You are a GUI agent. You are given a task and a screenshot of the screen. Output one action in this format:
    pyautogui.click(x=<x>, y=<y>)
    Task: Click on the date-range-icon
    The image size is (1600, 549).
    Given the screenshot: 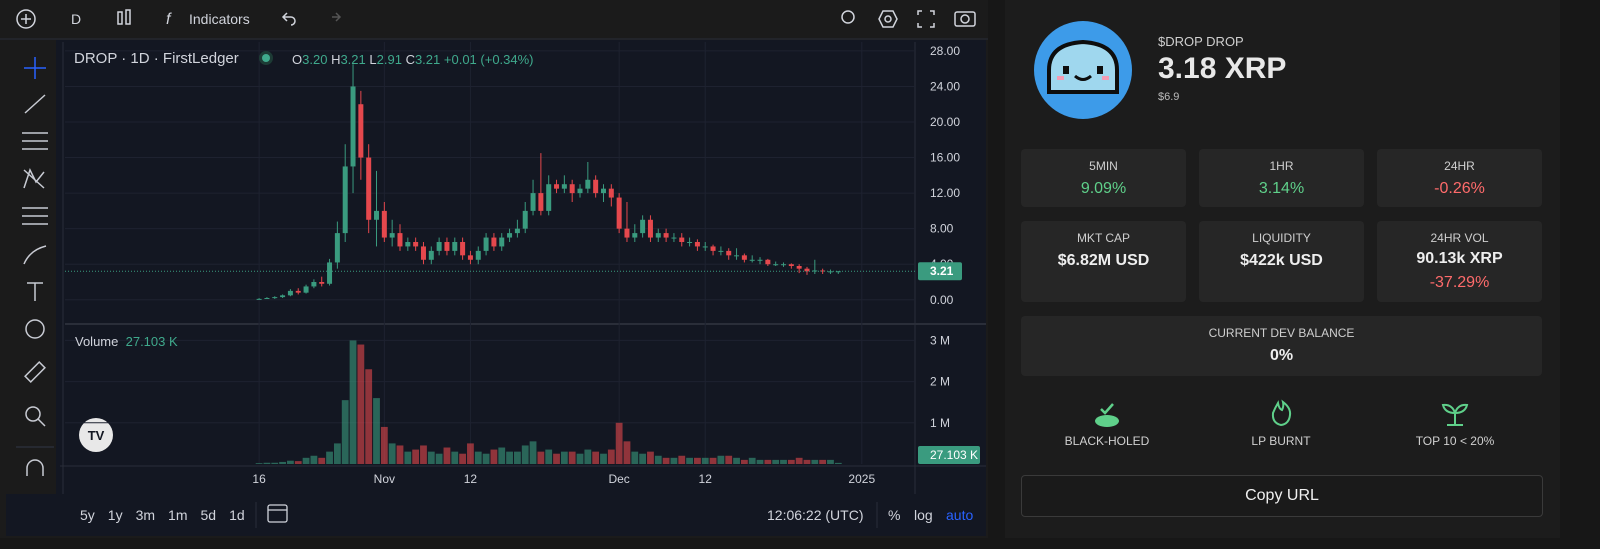 What is the action you would take?
    pyautogui.click(x=277, y=513)
    